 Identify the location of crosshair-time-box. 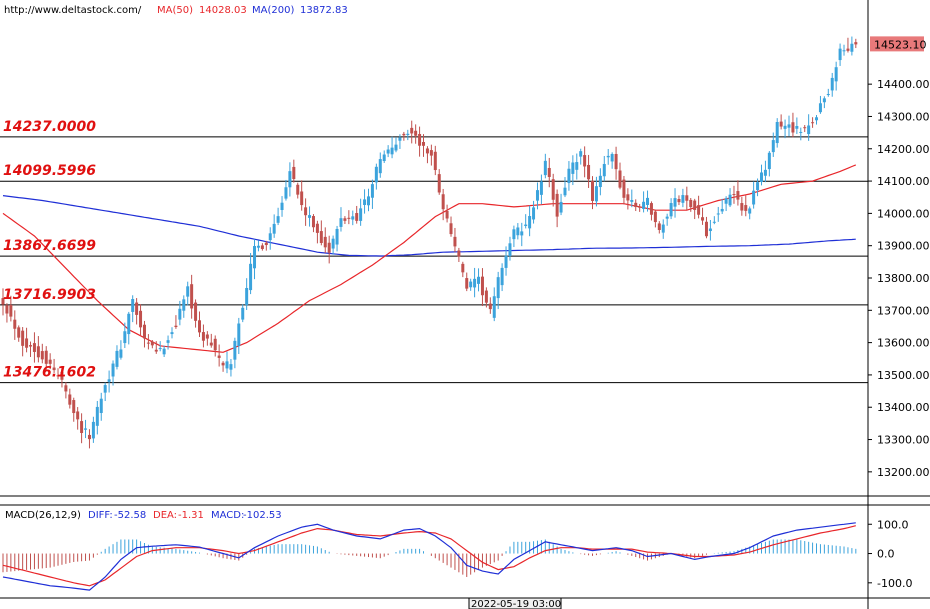
(515, 603).